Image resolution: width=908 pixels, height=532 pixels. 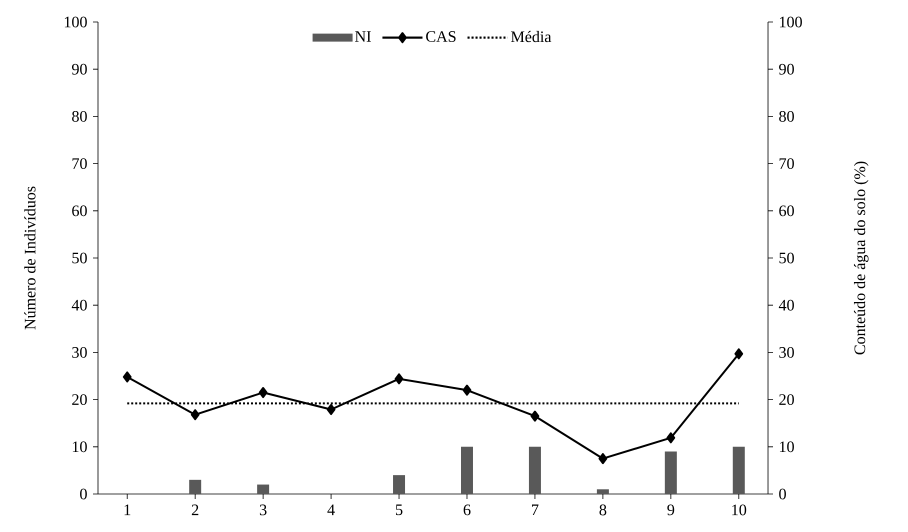 What do you see at coordinates (786, 210) in the screenshot?
I see `y2-tick-label: 60` at bounding box center [786, 210].